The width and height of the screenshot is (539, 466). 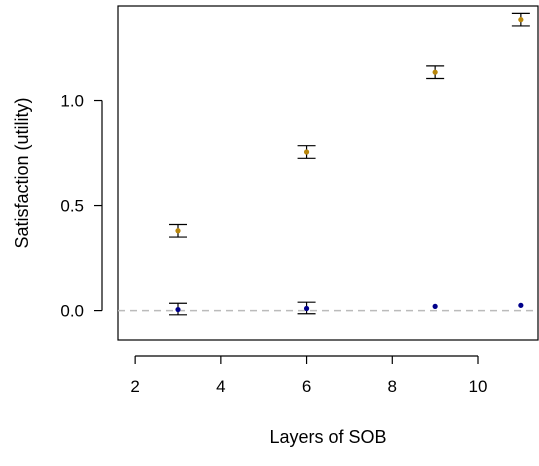 What do you see at coordinates (22, 172) in the screenshot?
I see `y-axis-title: Satisfaction (utility)` at bounding box center [22, 172].